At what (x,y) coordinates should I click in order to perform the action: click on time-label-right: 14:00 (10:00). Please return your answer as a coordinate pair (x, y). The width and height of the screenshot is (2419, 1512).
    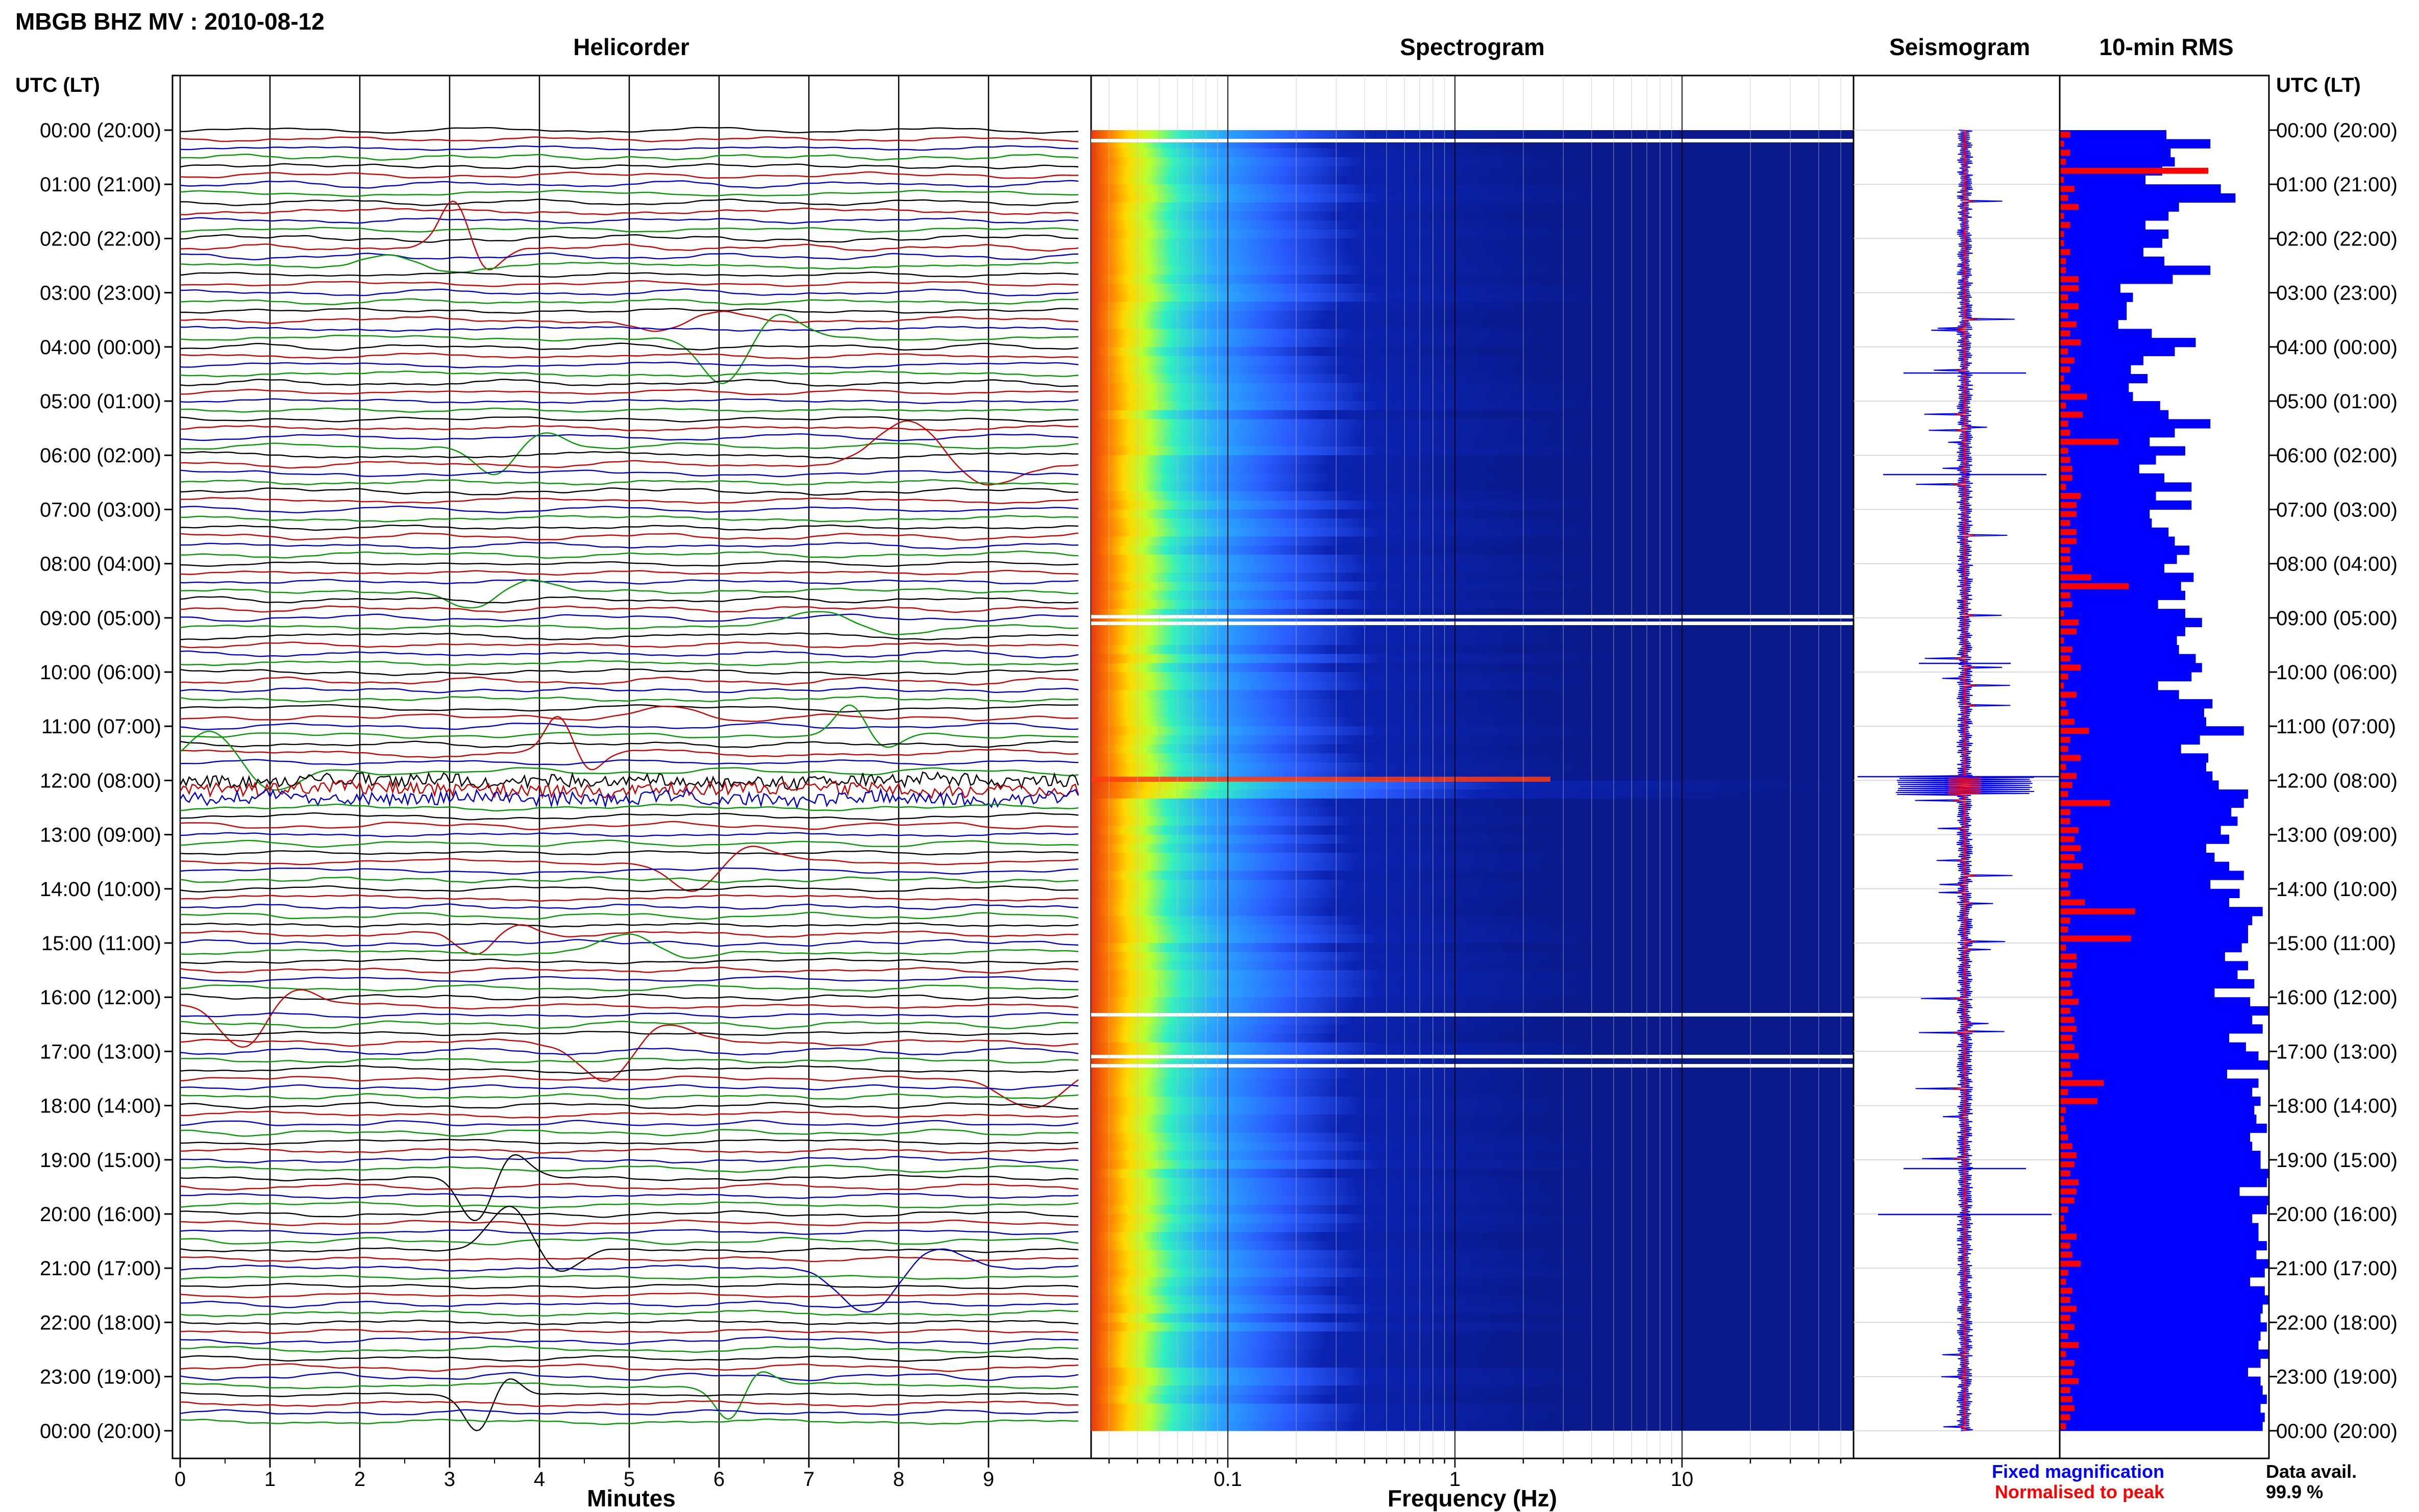
    Looking at the image, I should click on (2337, 889).